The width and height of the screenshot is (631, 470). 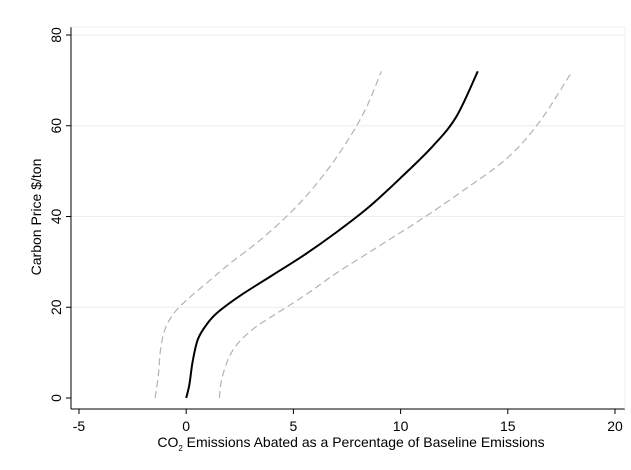 What do you see at coordinates (56, 398) in the screenshot?
I see `y-tick-label-0: 0` at bounding box center [56, 398].